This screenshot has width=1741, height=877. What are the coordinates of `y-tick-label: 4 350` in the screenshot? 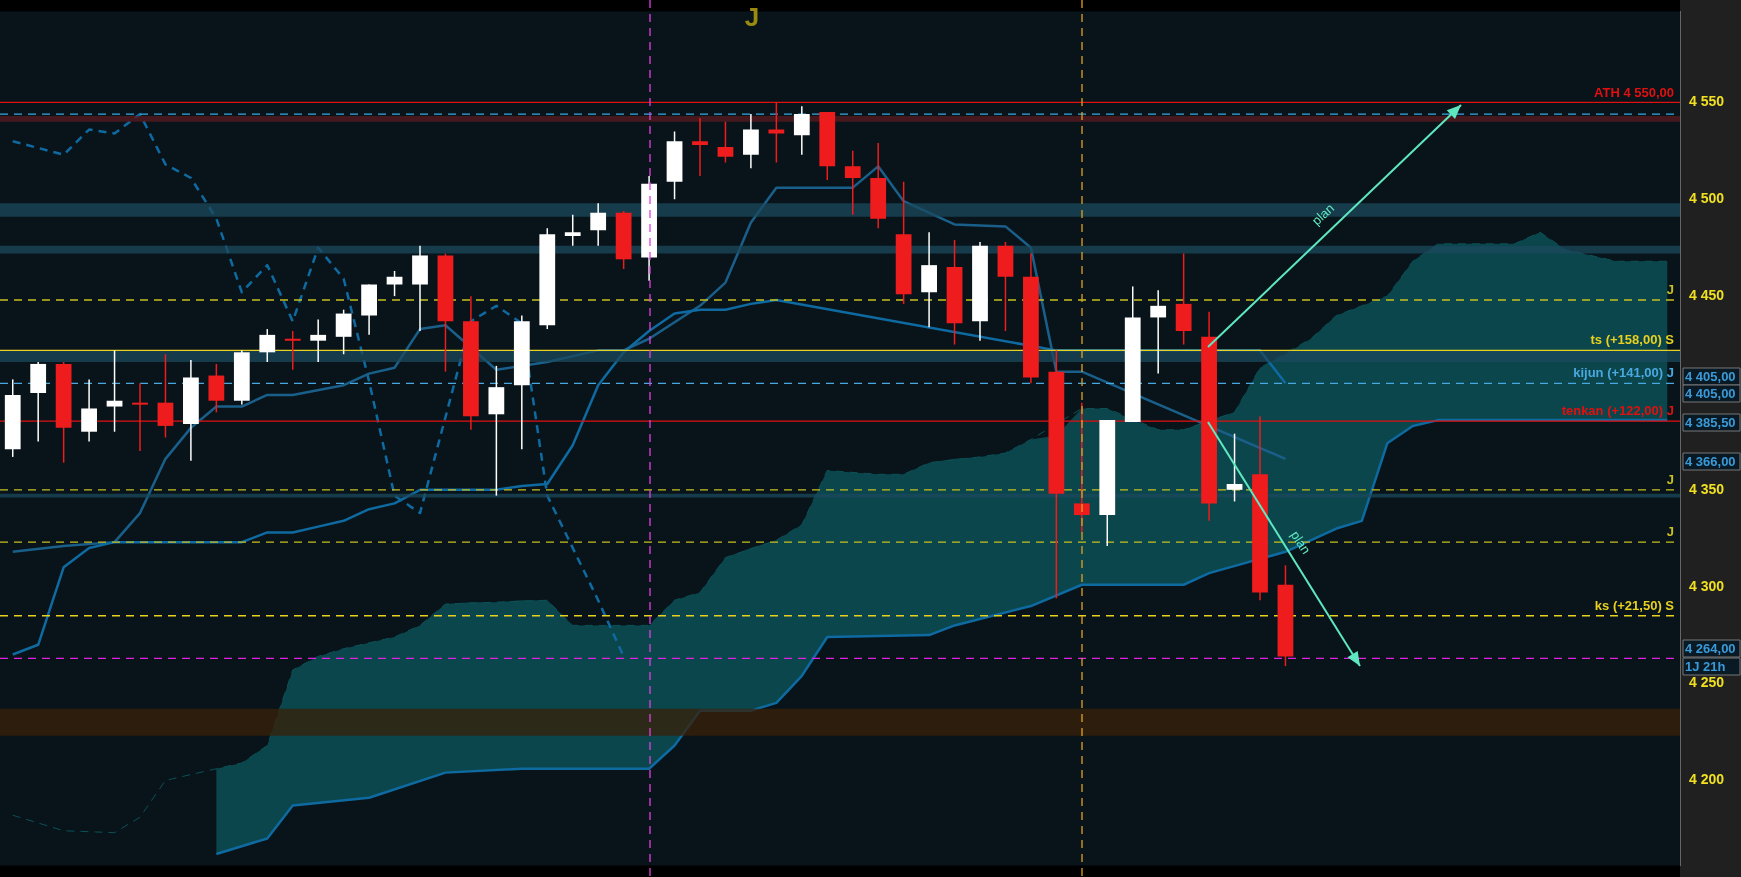 It's located at (1707, 488).